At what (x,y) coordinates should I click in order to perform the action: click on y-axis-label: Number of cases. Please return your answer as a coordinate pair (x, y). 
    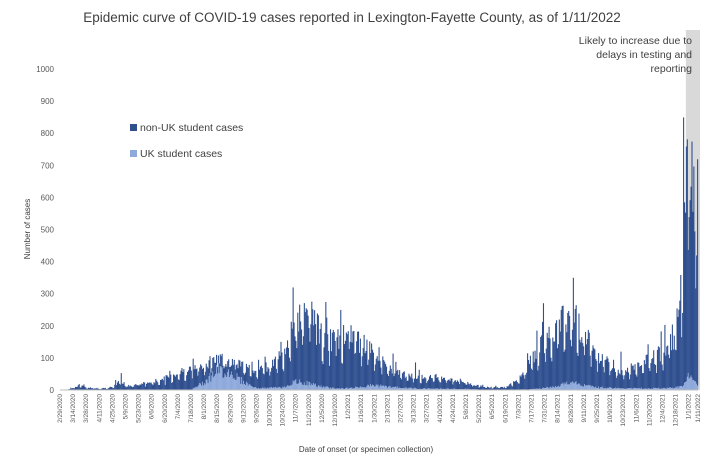
    Looking at the image, I should click on (27, 229).